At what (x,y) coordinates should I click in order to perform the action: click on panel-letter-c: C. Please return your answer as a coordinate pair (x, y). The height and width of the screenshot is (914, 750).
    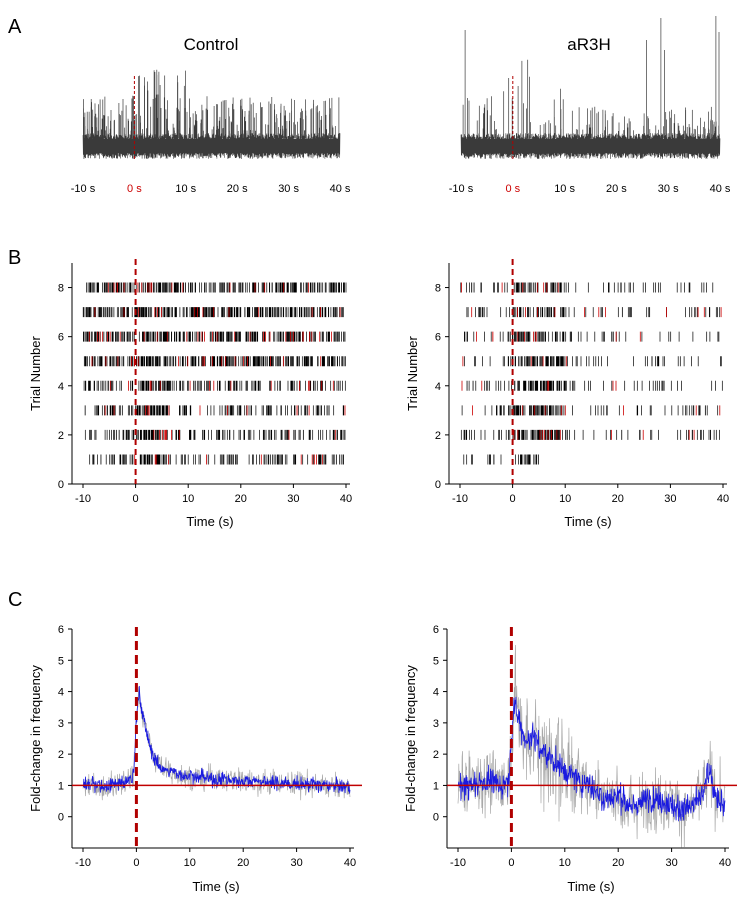
    Looking at the image, I should click on (15, 600).